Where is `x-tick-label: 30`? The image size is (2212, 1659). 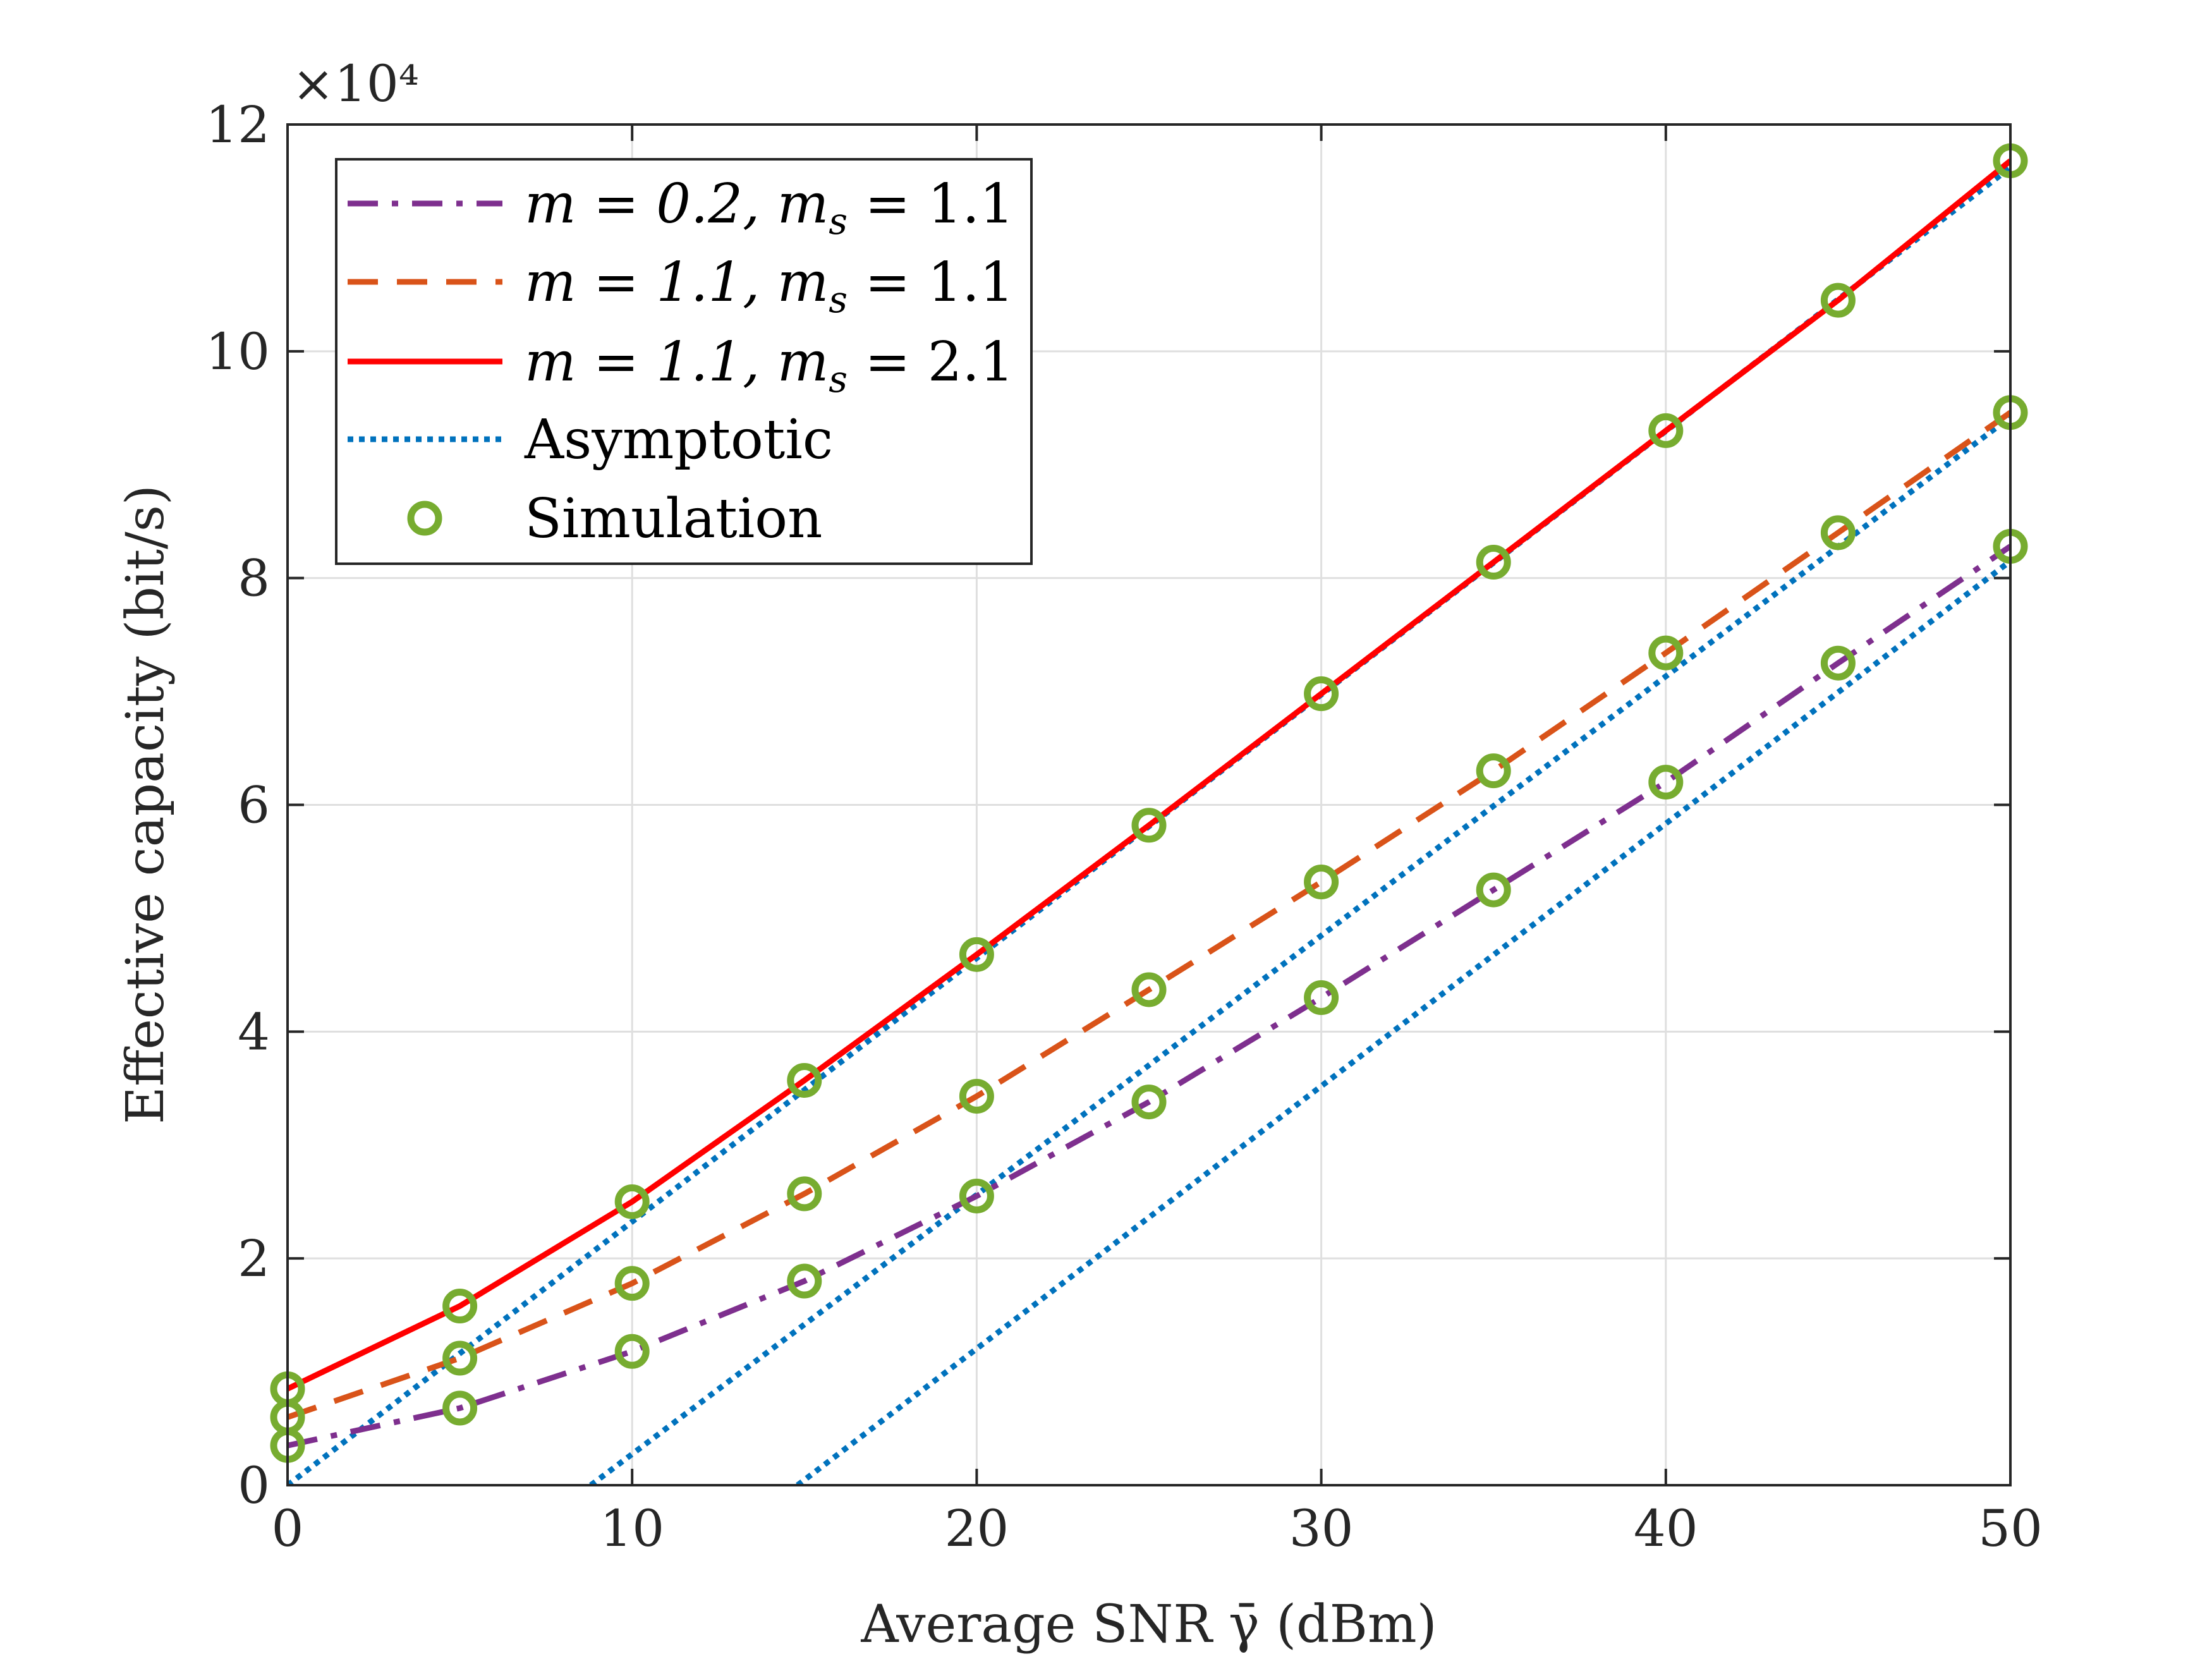 x-tick-label: 30 is located at coordinates (1321, 1528).